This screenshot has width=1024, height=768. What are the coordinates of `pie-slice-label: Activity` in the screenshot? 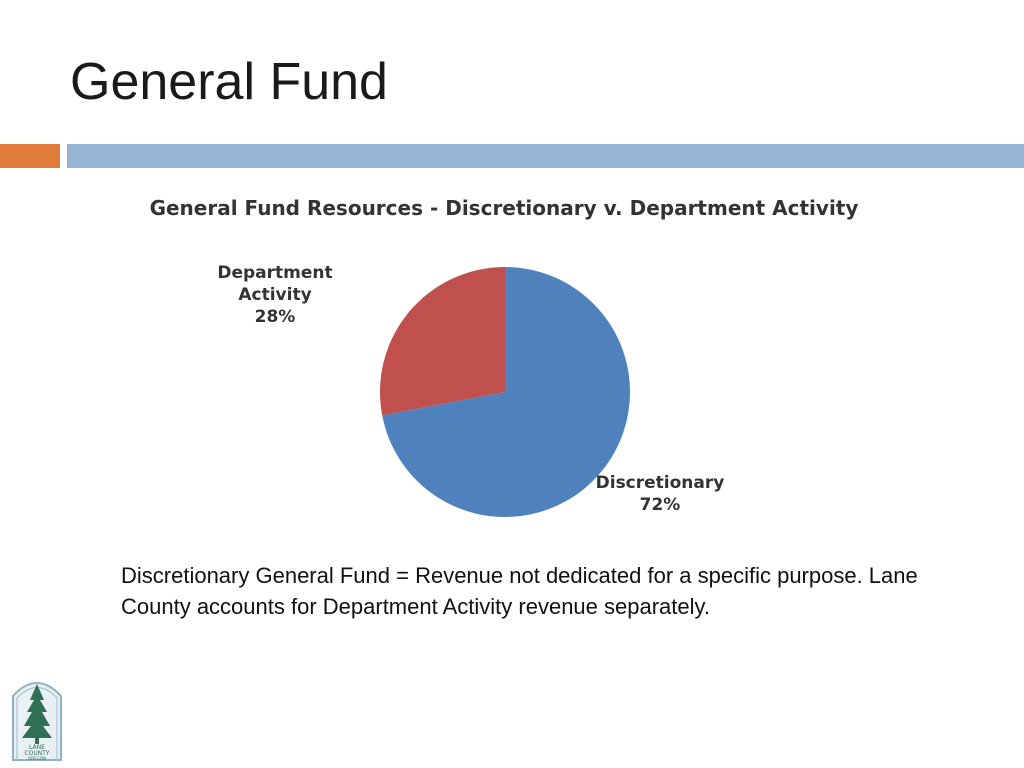 It's located at (274, 295).